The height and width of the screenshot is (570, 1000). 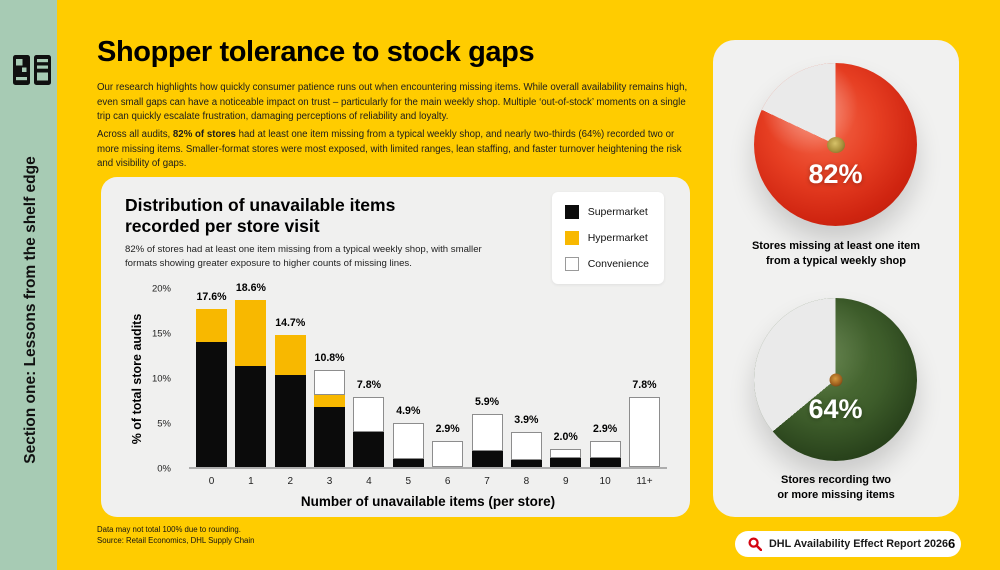 I want to click on bar-column-9: 2.0% 9, so click(x=565, y=388).